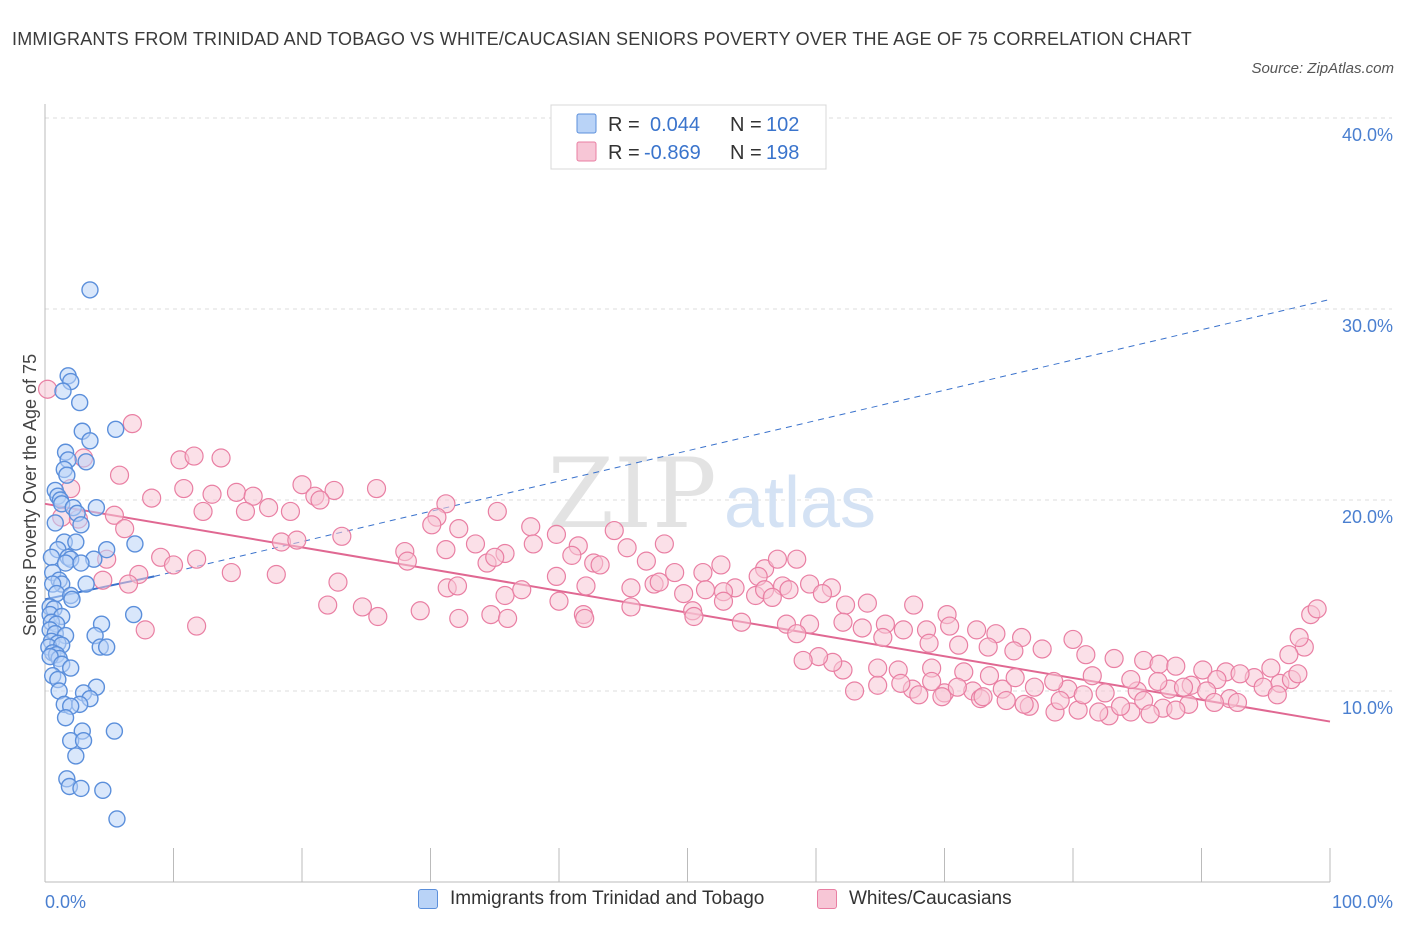 This screenshot has height=930, width=1406. Describe the element at coordinates (782, 153) in the screenshot. I see `legend-n-value-1: 198` at that location.